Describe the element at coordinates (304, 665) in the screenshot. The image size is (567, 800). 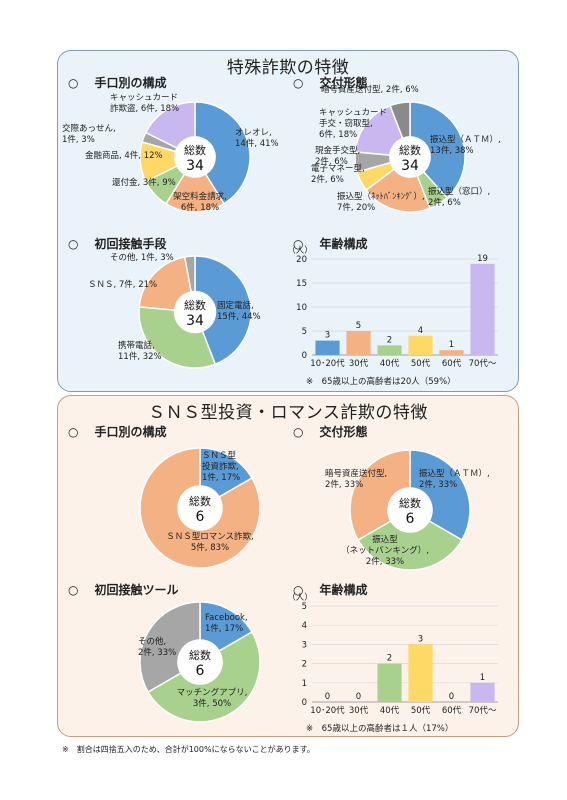
I see `y-tick-label: 2` at that location.